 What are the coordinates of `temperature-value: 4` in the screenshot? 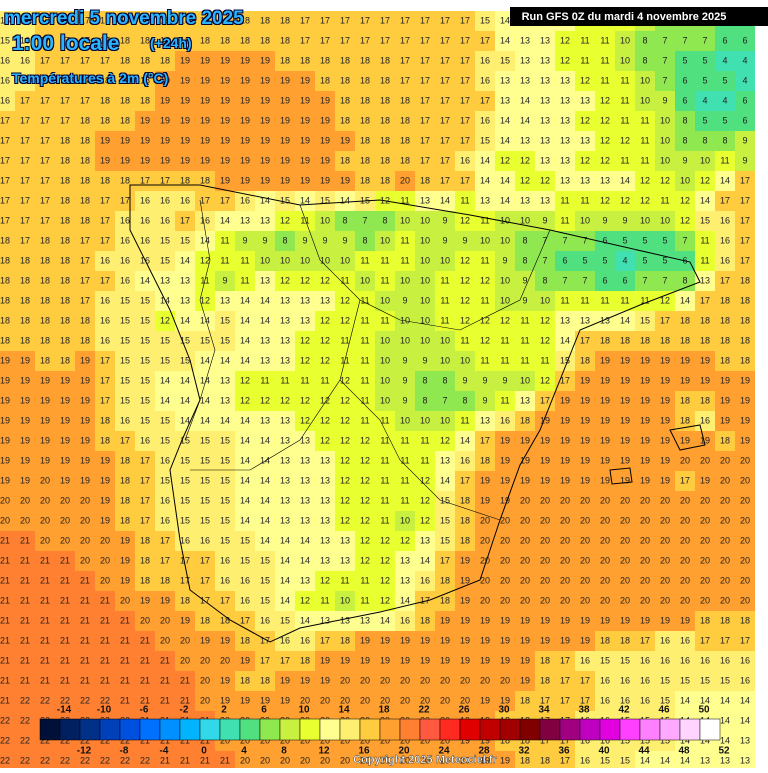 It's located at (724, 100).